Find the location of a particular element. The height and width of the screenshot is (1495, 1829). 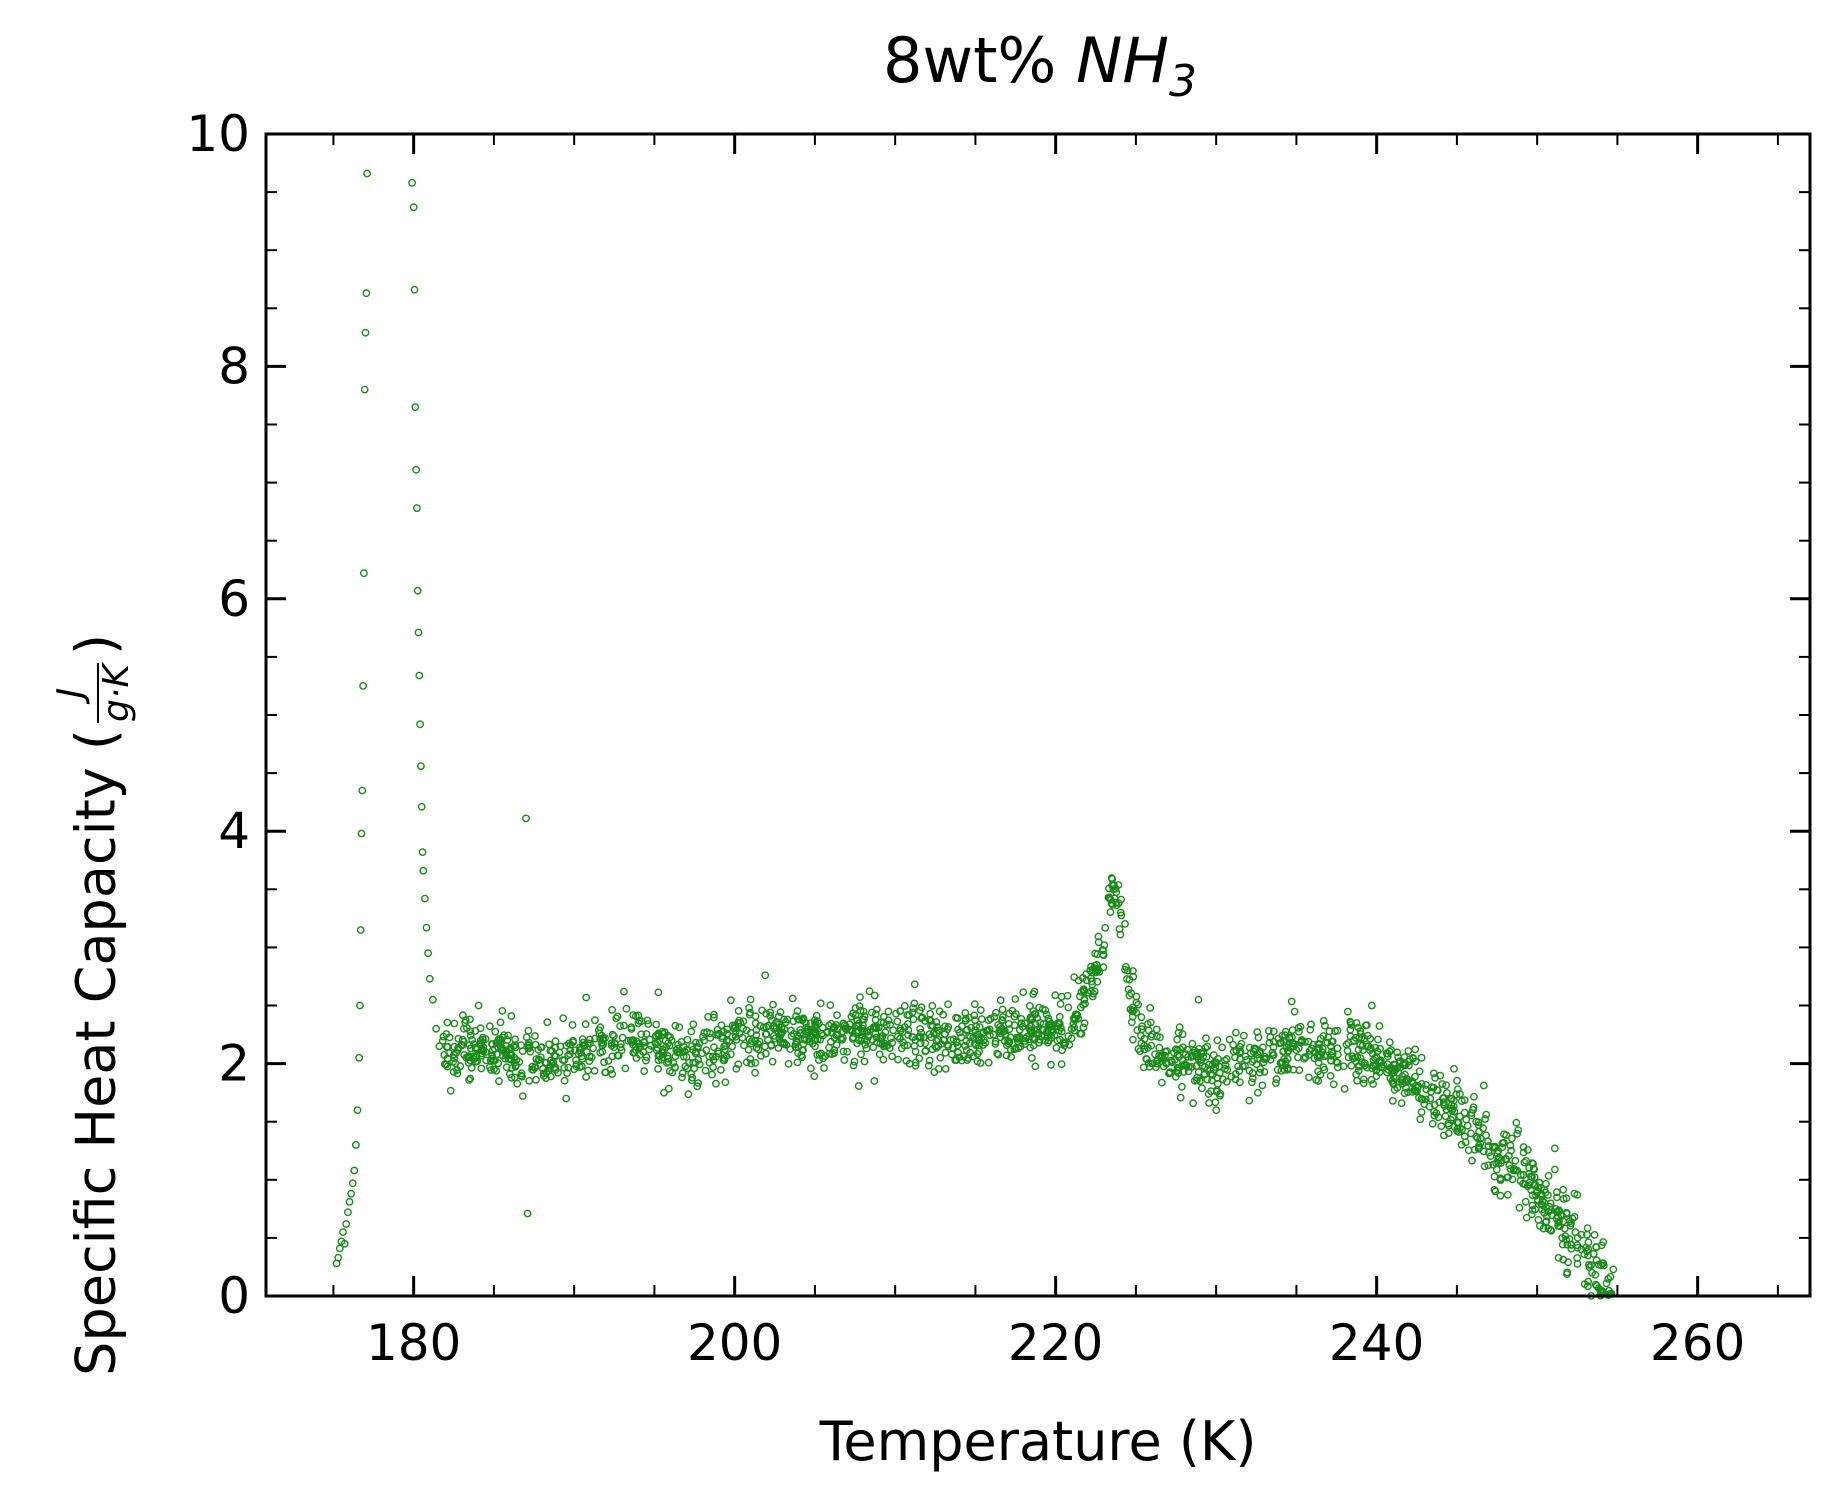

x-tick-label: 260 is located at coordinates (1697, 1343).